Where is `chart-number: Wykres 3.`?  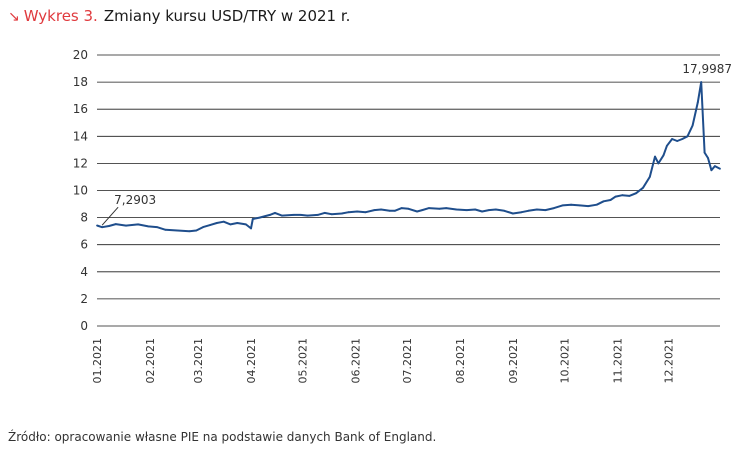
chart-number: Wykres 3. is located at coordinates (60, 16).